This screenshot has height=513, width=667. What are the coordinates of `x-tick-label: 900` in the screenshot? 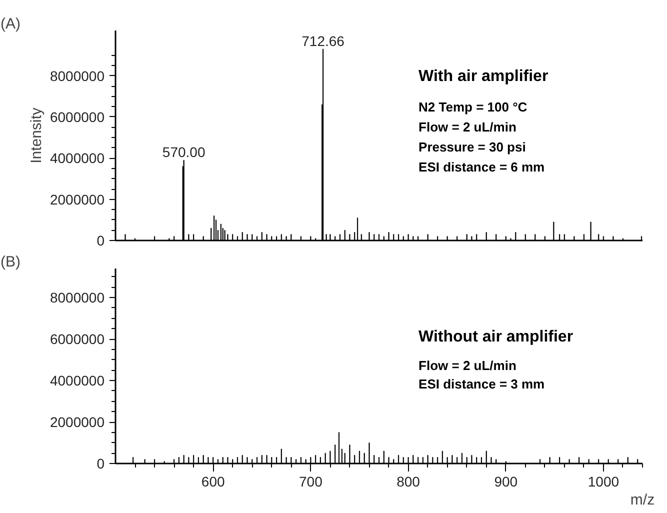 It's located at (506, 482).